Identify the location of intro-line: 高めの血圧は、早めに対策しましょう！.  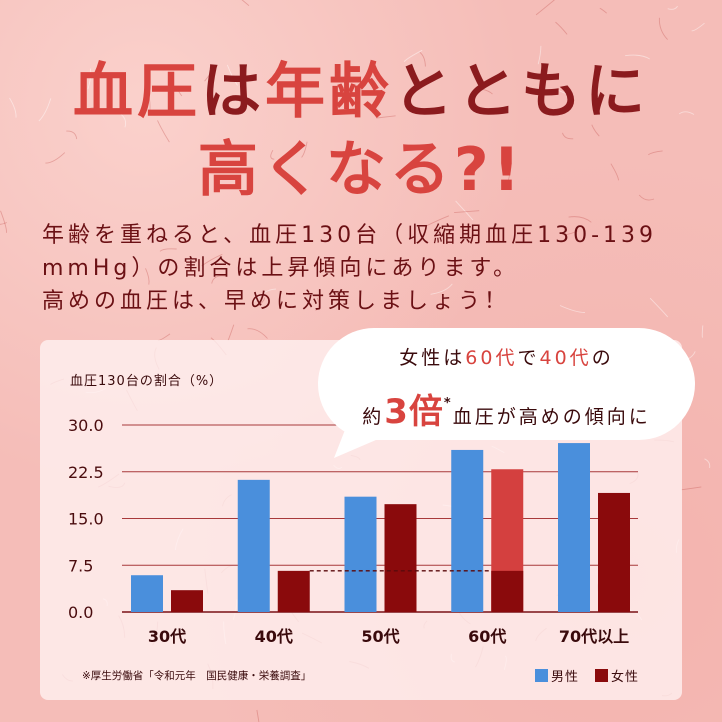
(276, 301).